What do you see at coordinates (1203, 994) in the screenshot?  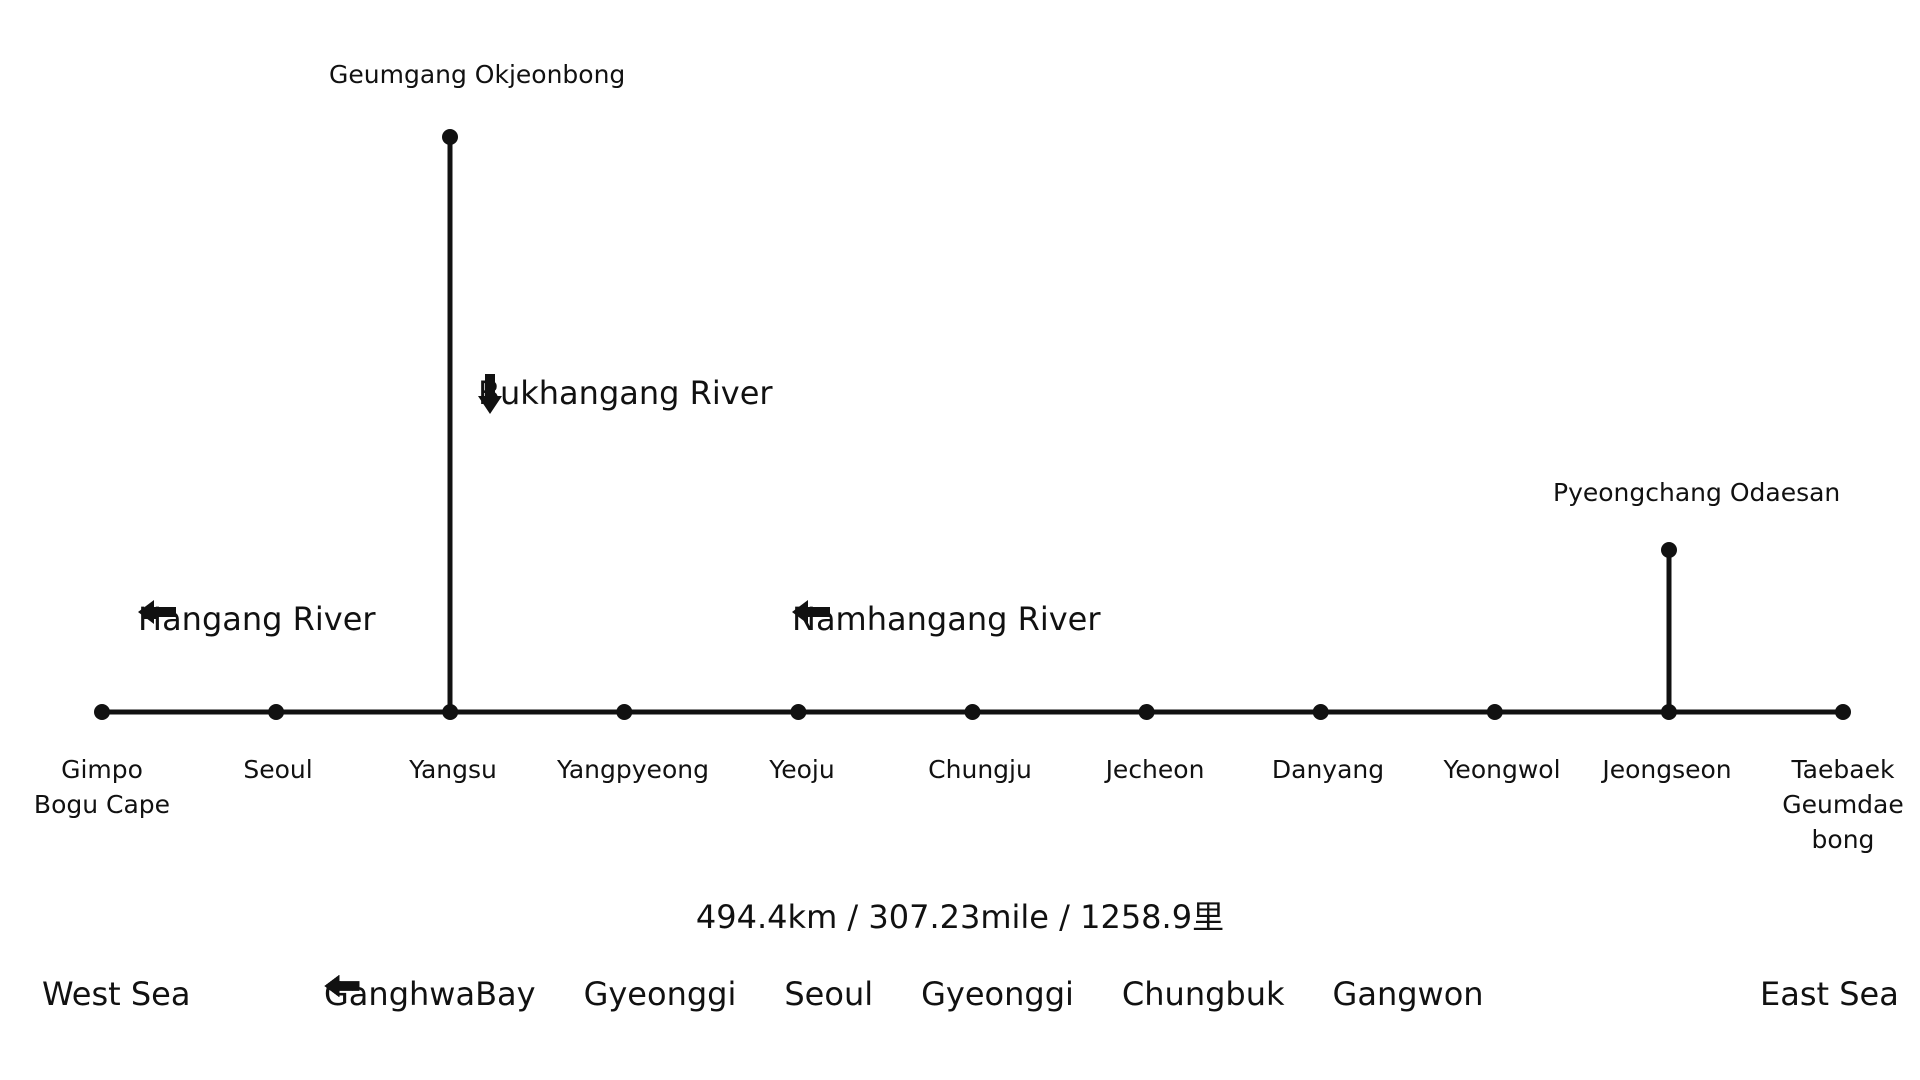 I see `region-chungbuk: Chungbuk` at bounding box center [1203, 994].